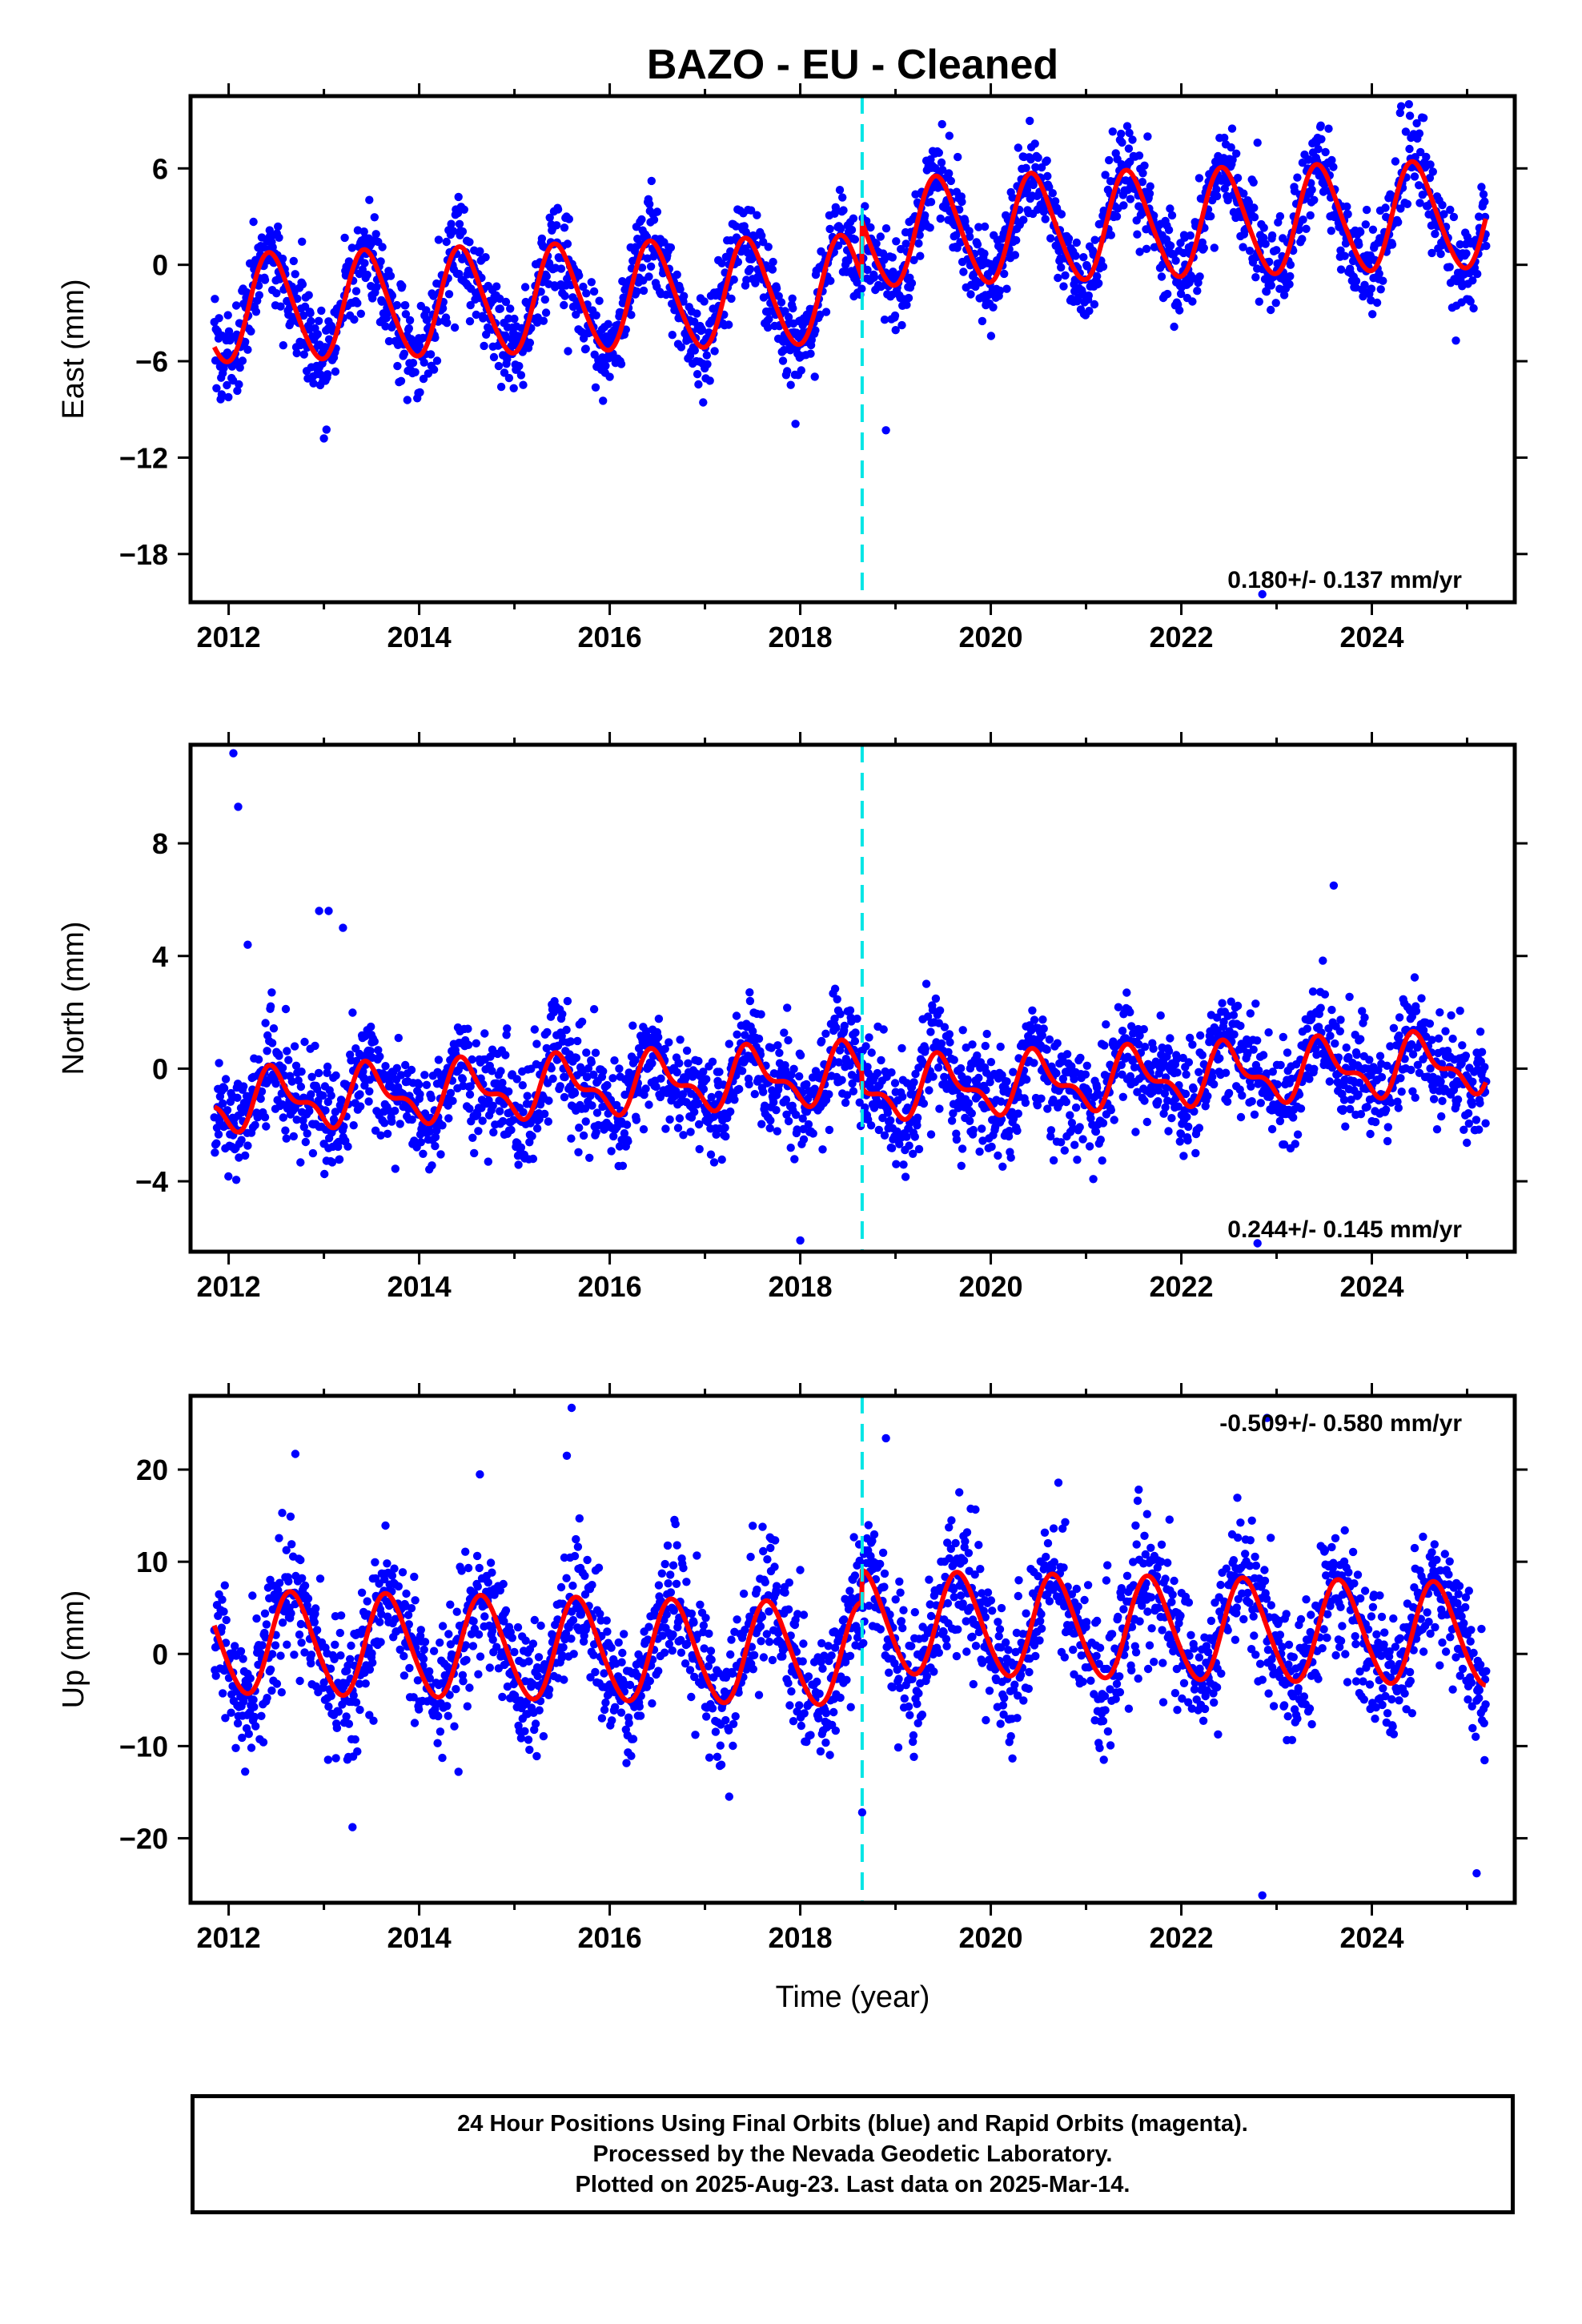 Image resolution: width=1582 pixels, height=2324 pixels. Describe the element at coordinates (151, 1181) in the screenshot. I see `north-y-tick-label: −4` at that location.